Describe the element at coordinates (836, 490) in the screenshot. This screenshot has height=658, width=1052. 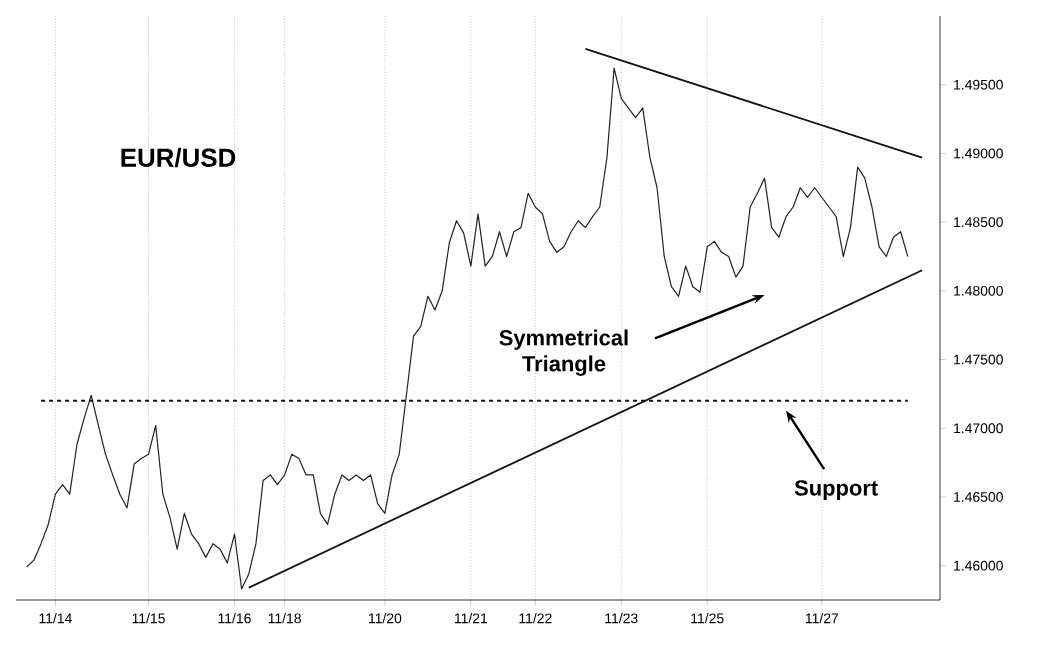
I see `annotation: Support` at that location.